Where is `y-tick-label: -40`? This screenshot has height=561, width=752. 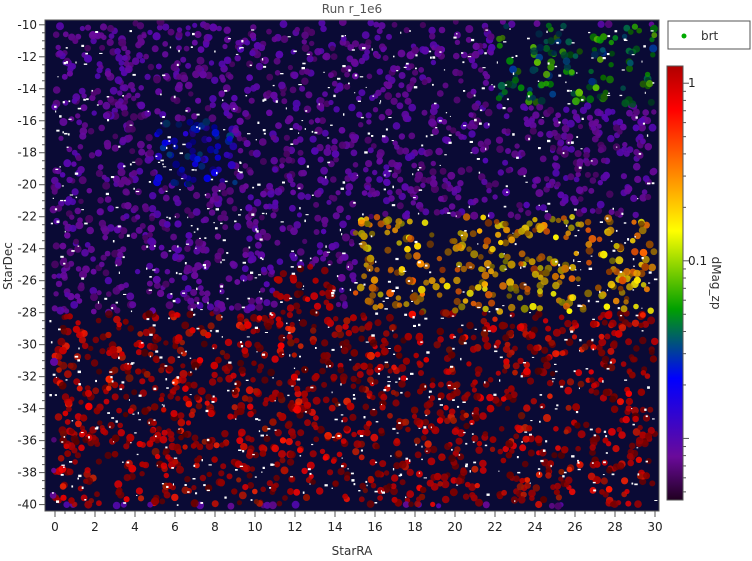 y-tick-label: -40 is located at coordinates (27, 505).